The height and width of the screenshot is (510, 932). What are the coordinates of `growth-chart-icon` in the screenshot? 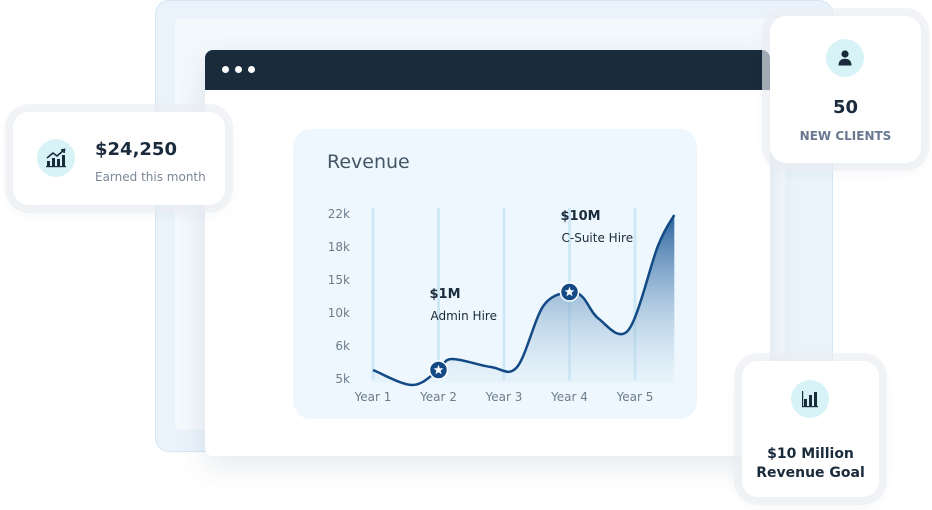 It's located at (56, 158).